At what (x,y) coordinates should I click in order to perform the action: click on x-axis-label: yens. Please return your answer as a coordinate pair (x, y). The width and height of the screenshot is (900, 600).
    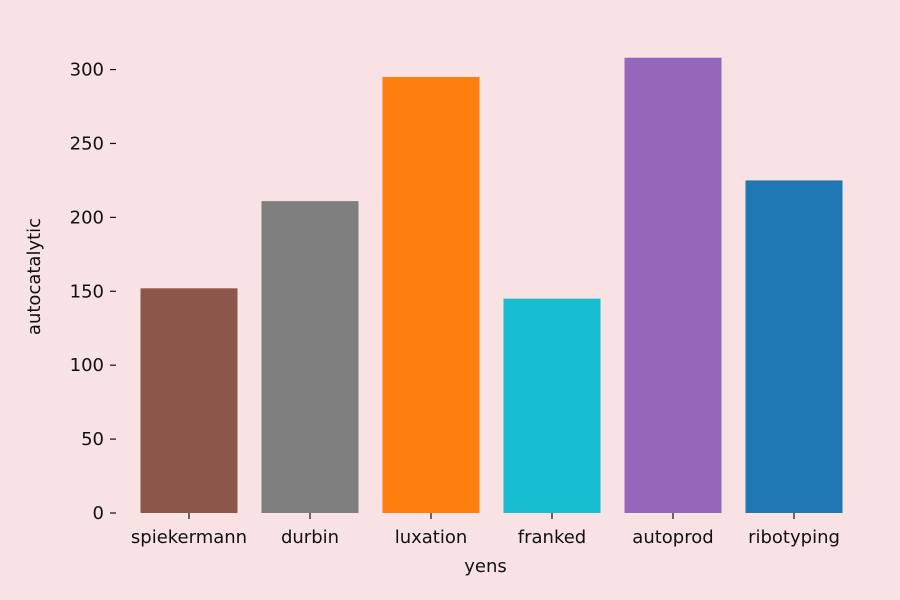
    Looking at the image, I should click on (485, 566).